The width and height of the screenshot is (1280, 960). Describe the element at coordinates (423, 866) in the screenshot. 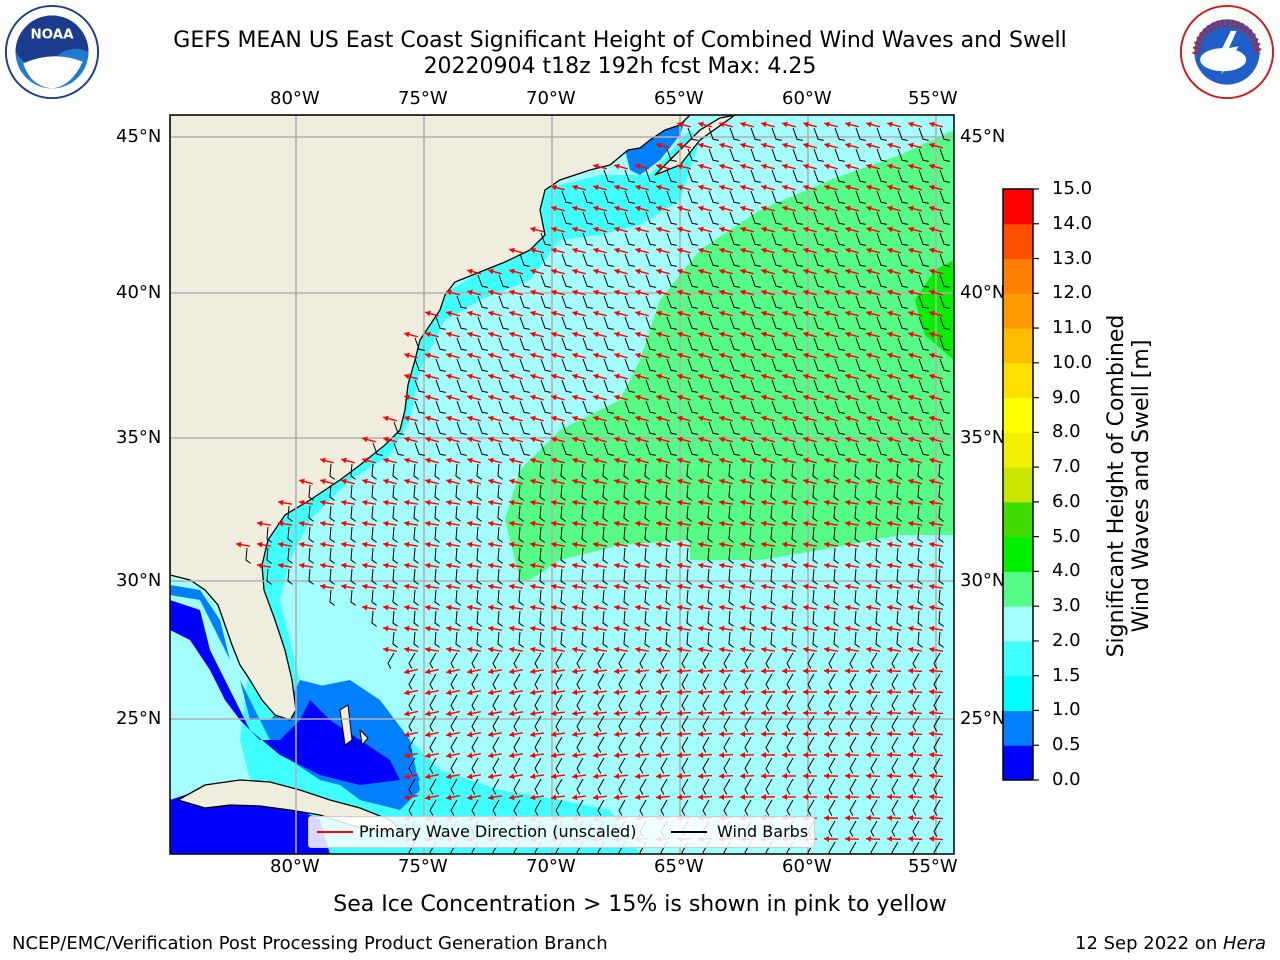

I see `lon-label-bottom: 75°W` at that location.